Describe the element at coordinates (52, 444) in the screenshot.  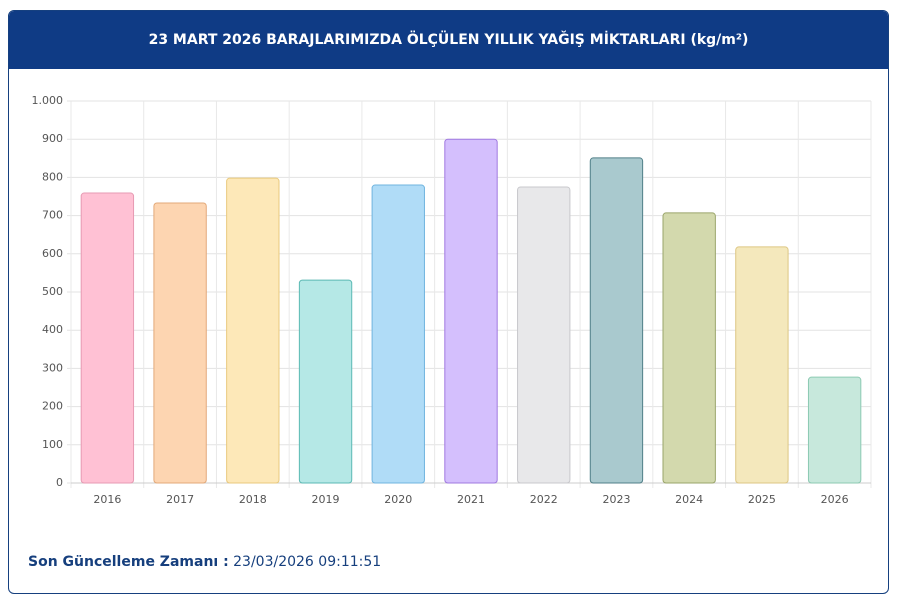
I see `y-tick-label: 100` at that location.